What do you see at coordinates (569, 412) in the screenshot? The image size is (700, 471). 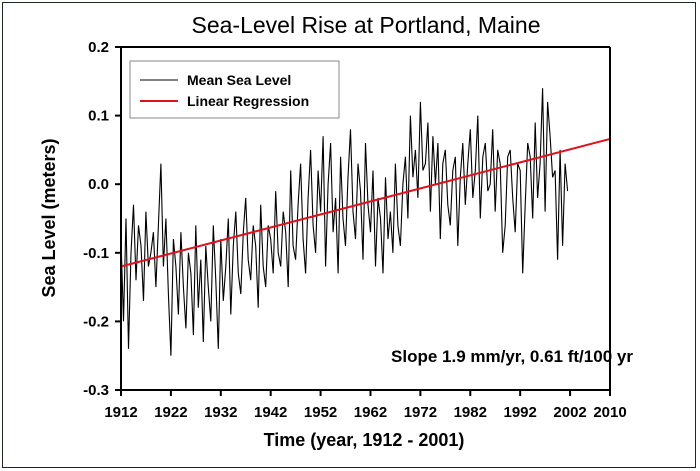 I see `x-tick-label: 2002` at bounding box center [569, 412].